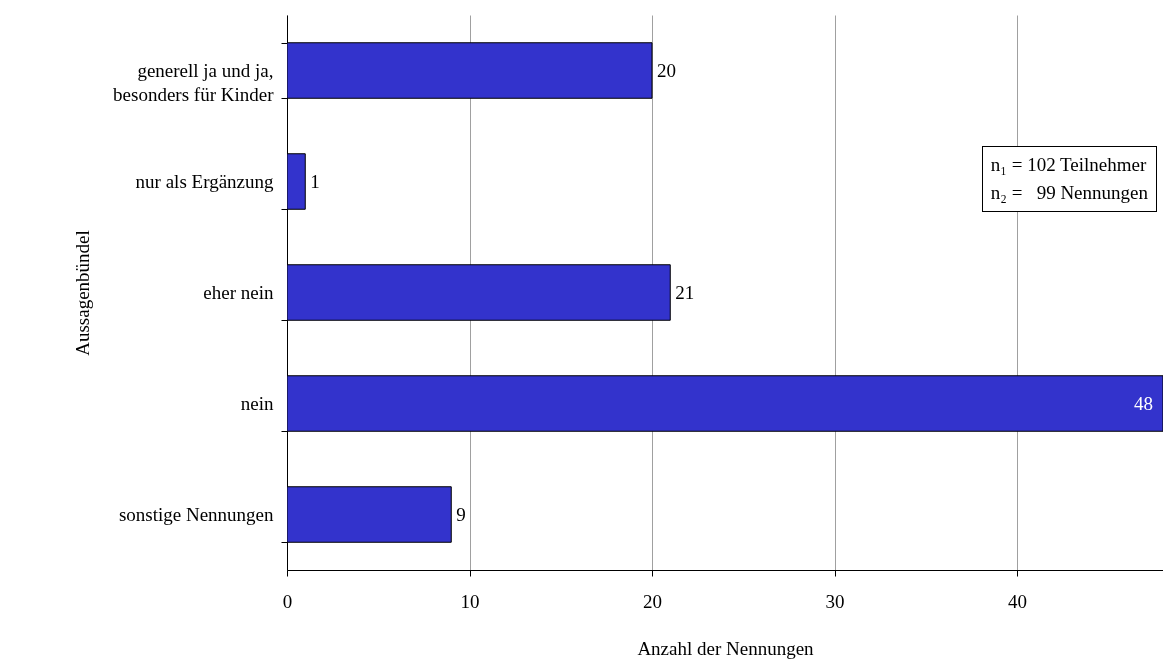 This screenshot has width=1163, height=669. What do you see at coordinates (315, 181) in the screenshot?
I see `data-label: 1` at bounding box center [315, 181].